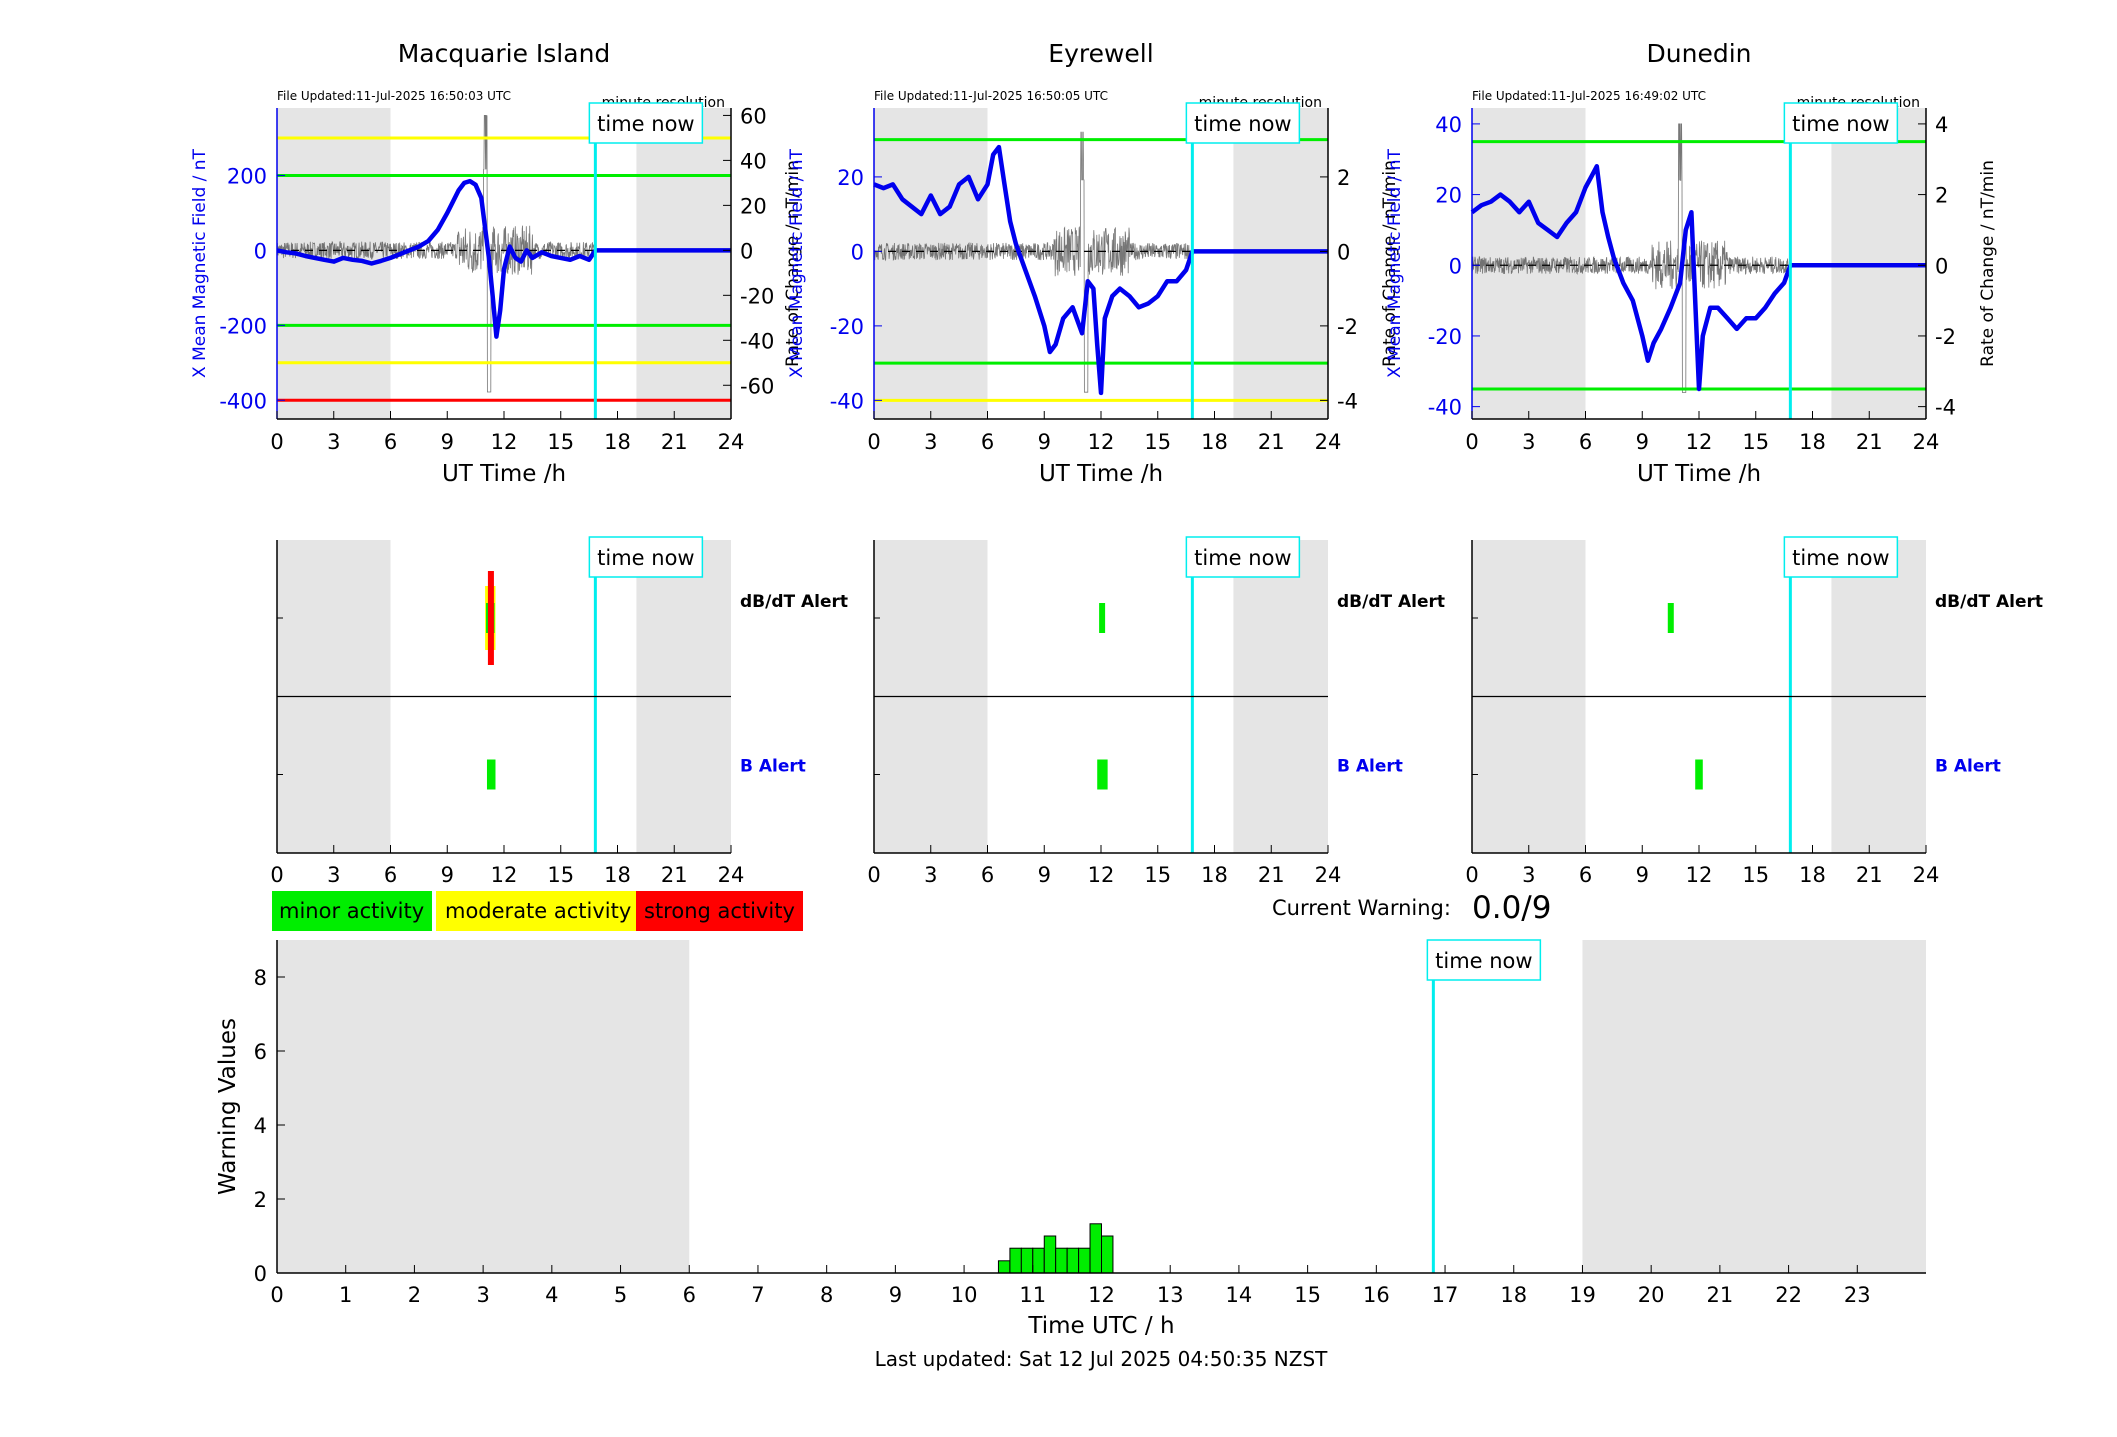 The width and height of the screenshot is (2117, 1437). What do you see at coordinates (1448, 125) in the screenshot?
I see `y-tick-label-2-4: 40` at bounding box center [1448, 125].